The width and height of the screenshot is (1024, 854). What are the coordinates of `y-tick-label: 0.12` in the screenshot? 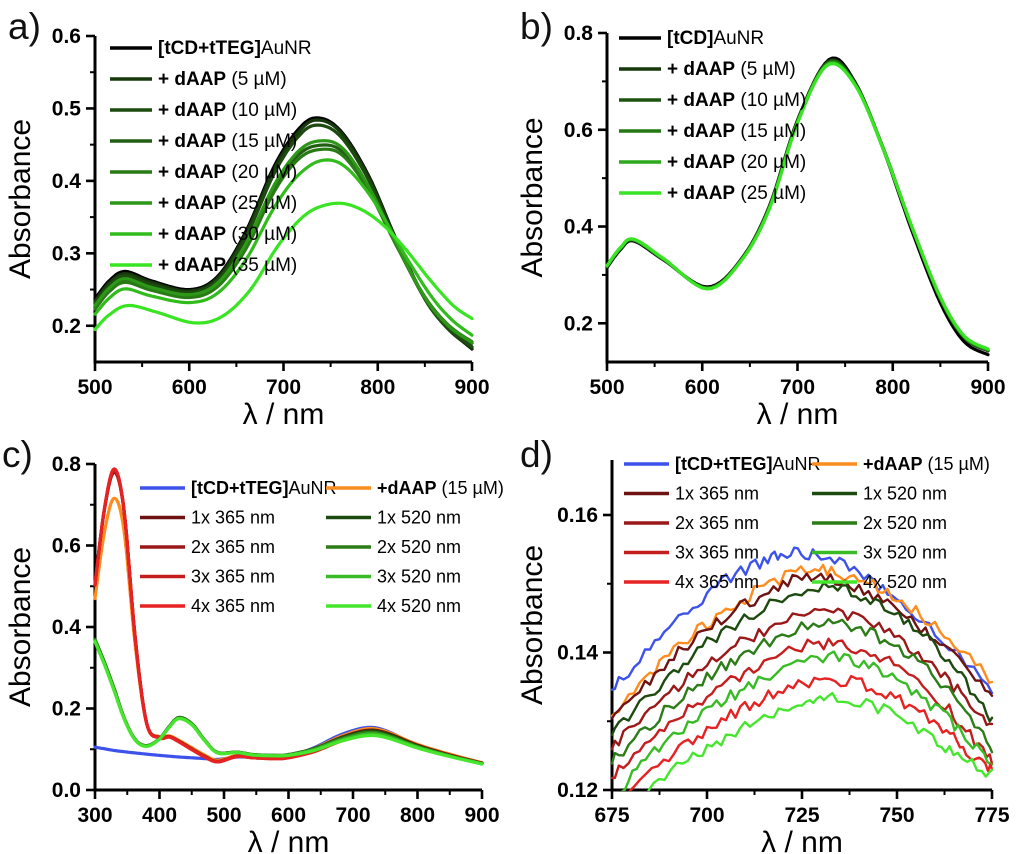 It's located at (577, 790).